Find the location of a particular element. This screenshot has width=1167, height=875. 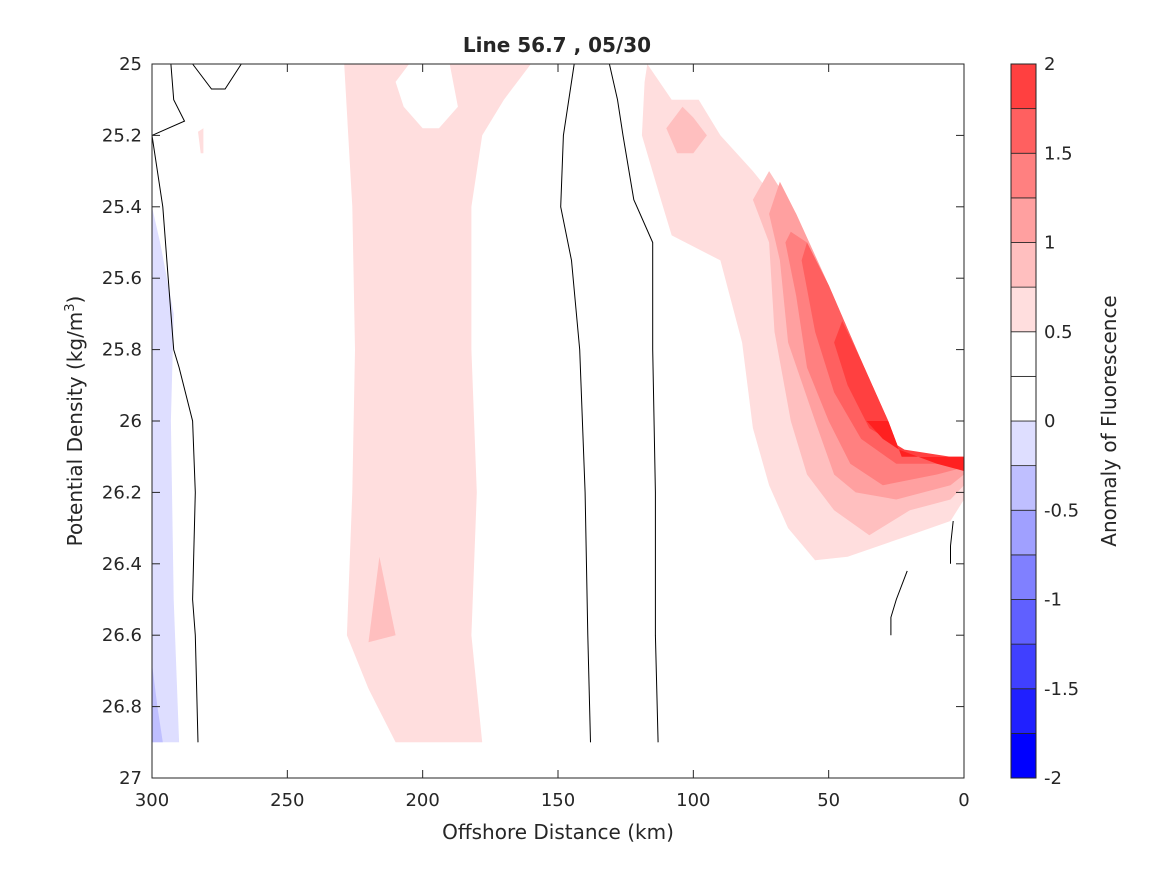

x-tick-label-5: 50 is located at coordinates (828, 800).